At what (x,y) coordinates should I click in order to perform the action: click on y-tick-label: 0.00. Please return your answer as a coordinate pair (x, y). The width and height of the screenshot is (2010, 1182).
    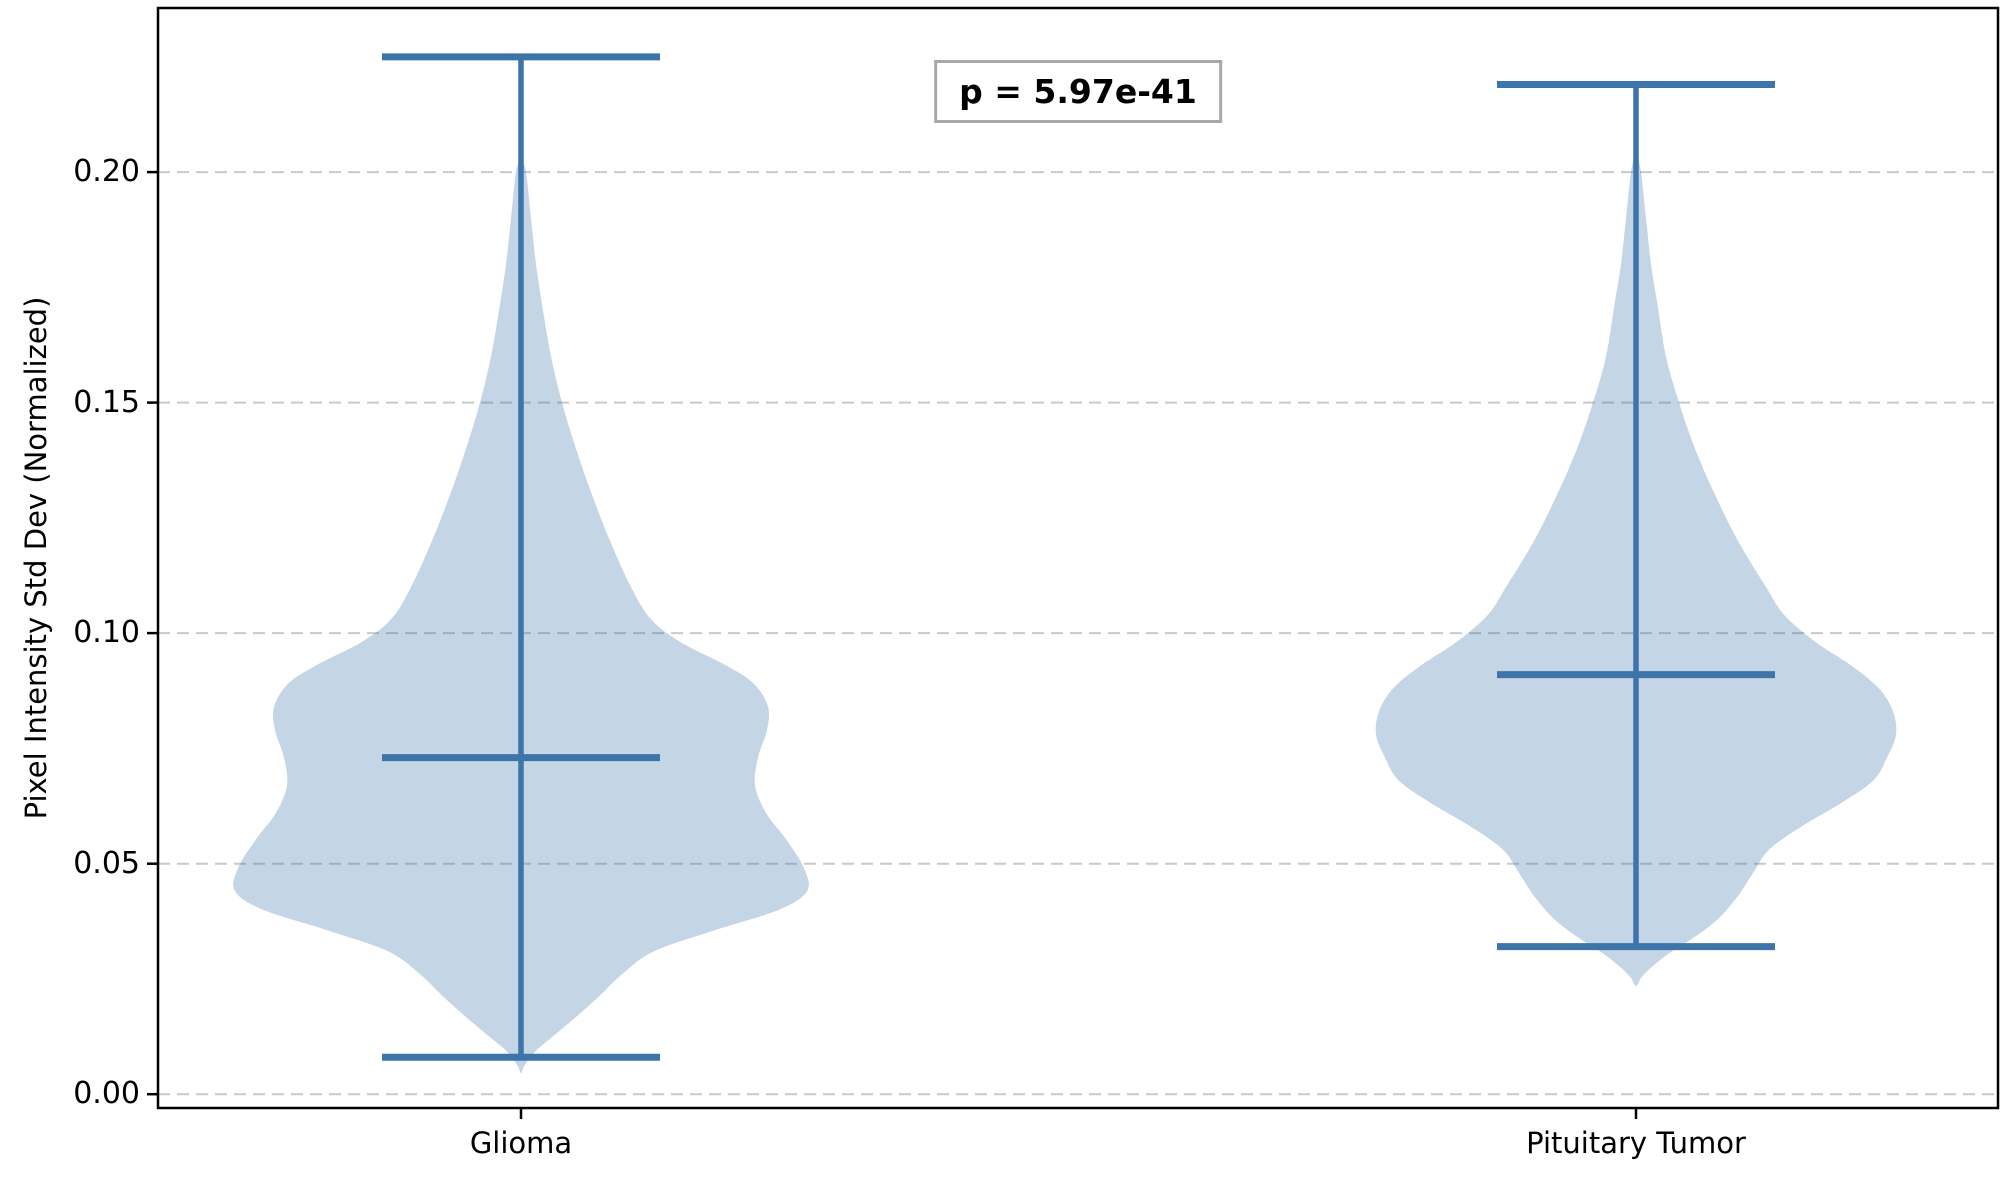
    Looking at the image, I should click on (106, 1094).